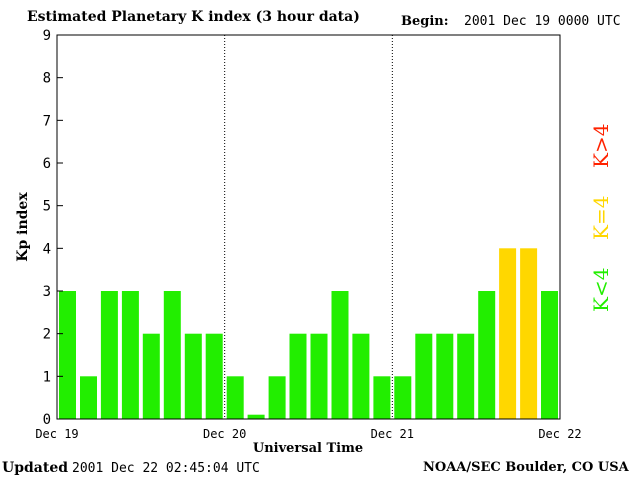 The width and height of the screenshot is (640, 480). What do you see at coordinates (23, 227) in the screenshot?
I see `y-axis-label: Kp index` at bounding box center [23, 227].